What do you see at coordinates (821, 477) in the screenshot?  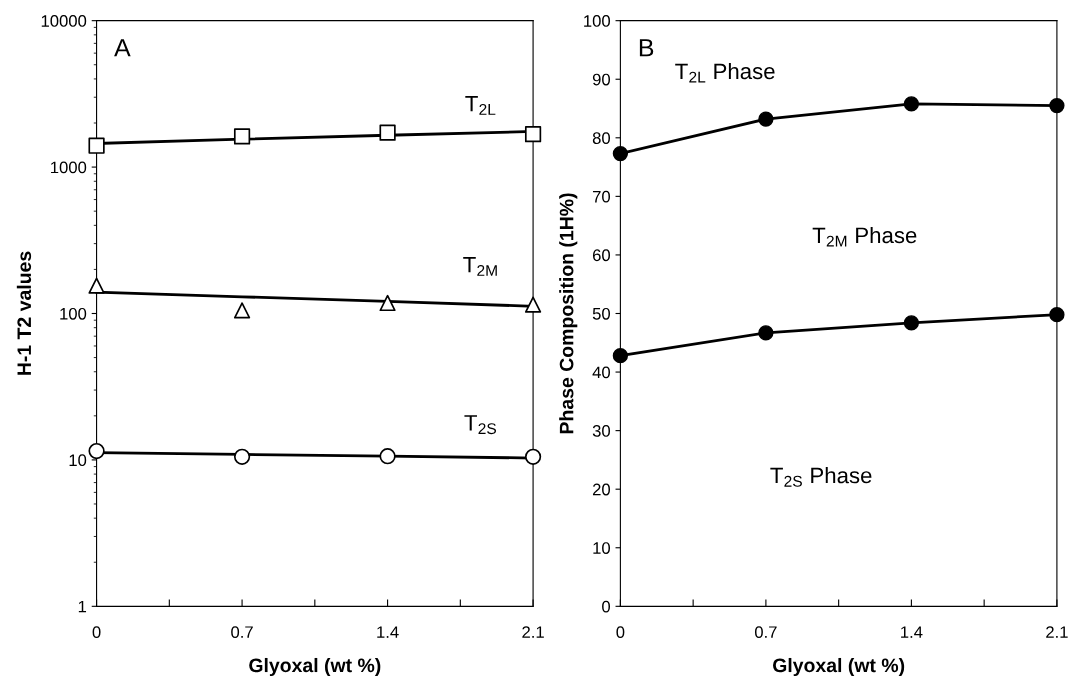 I see `annotation: T$_{2S}$ Phase` at bounding box center [821, 477].